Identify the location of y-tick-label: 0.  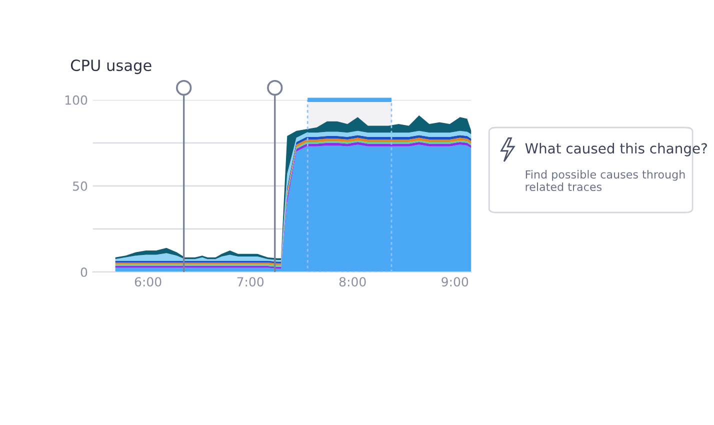
(84, 272).